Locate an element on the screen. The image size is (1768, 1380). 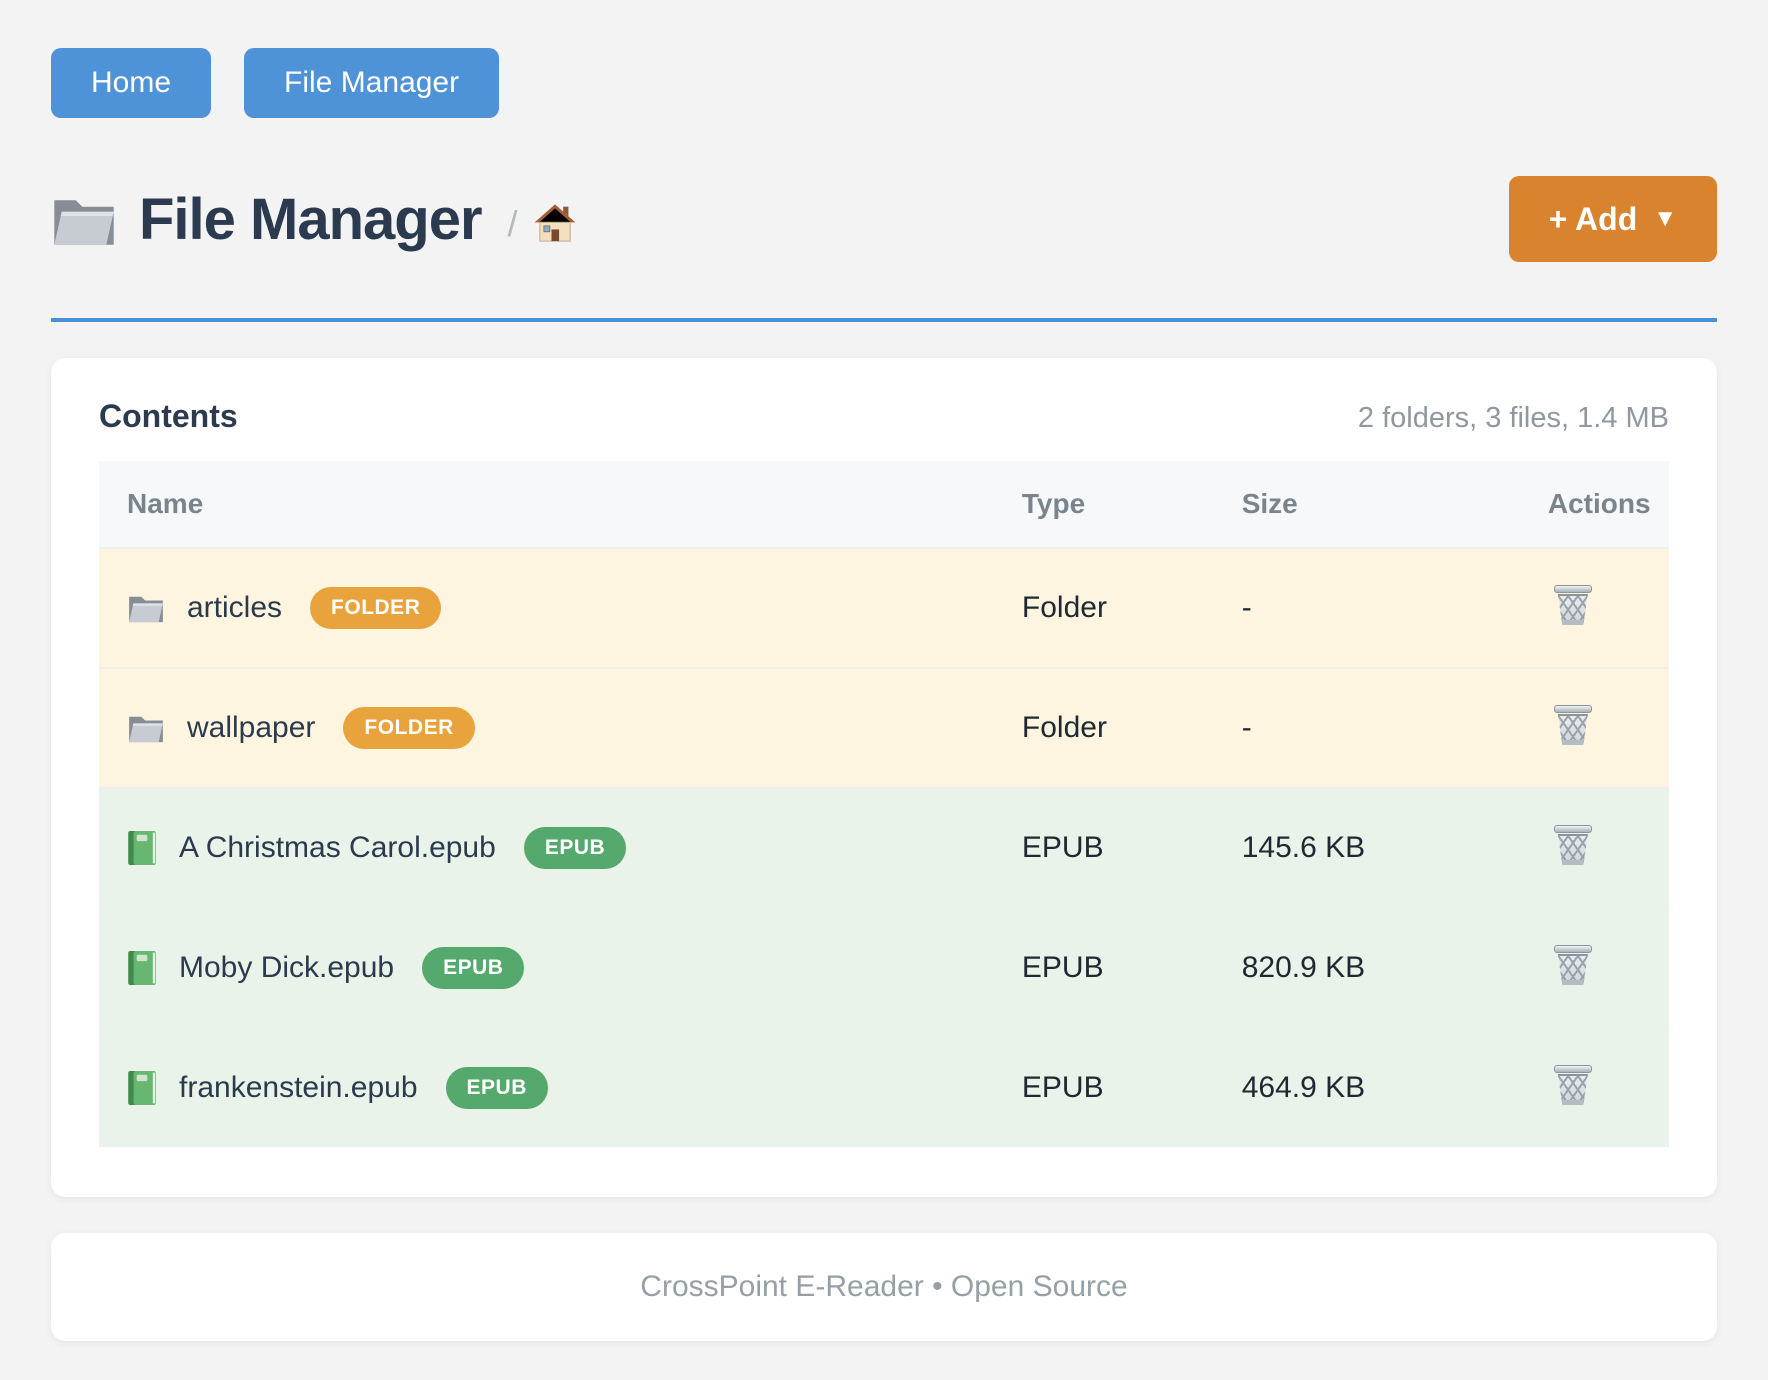
file-name-link: wallpaper is located at coordinates (251, 727).